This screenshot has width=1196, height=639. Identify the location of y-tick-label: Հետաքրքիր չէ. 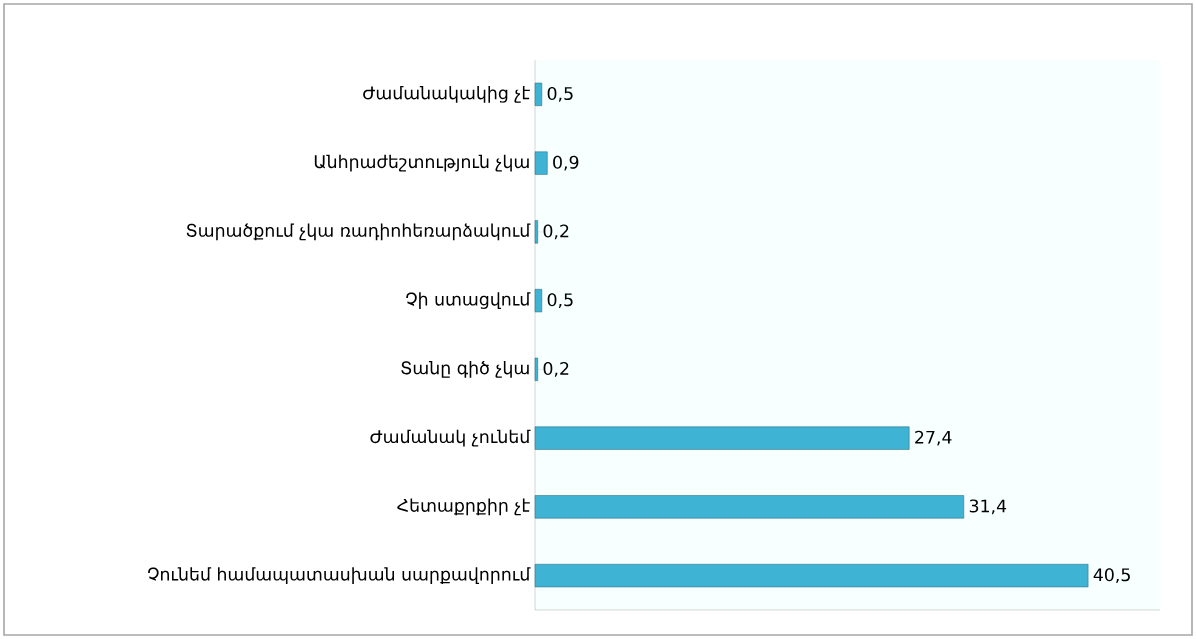
(463, 507).